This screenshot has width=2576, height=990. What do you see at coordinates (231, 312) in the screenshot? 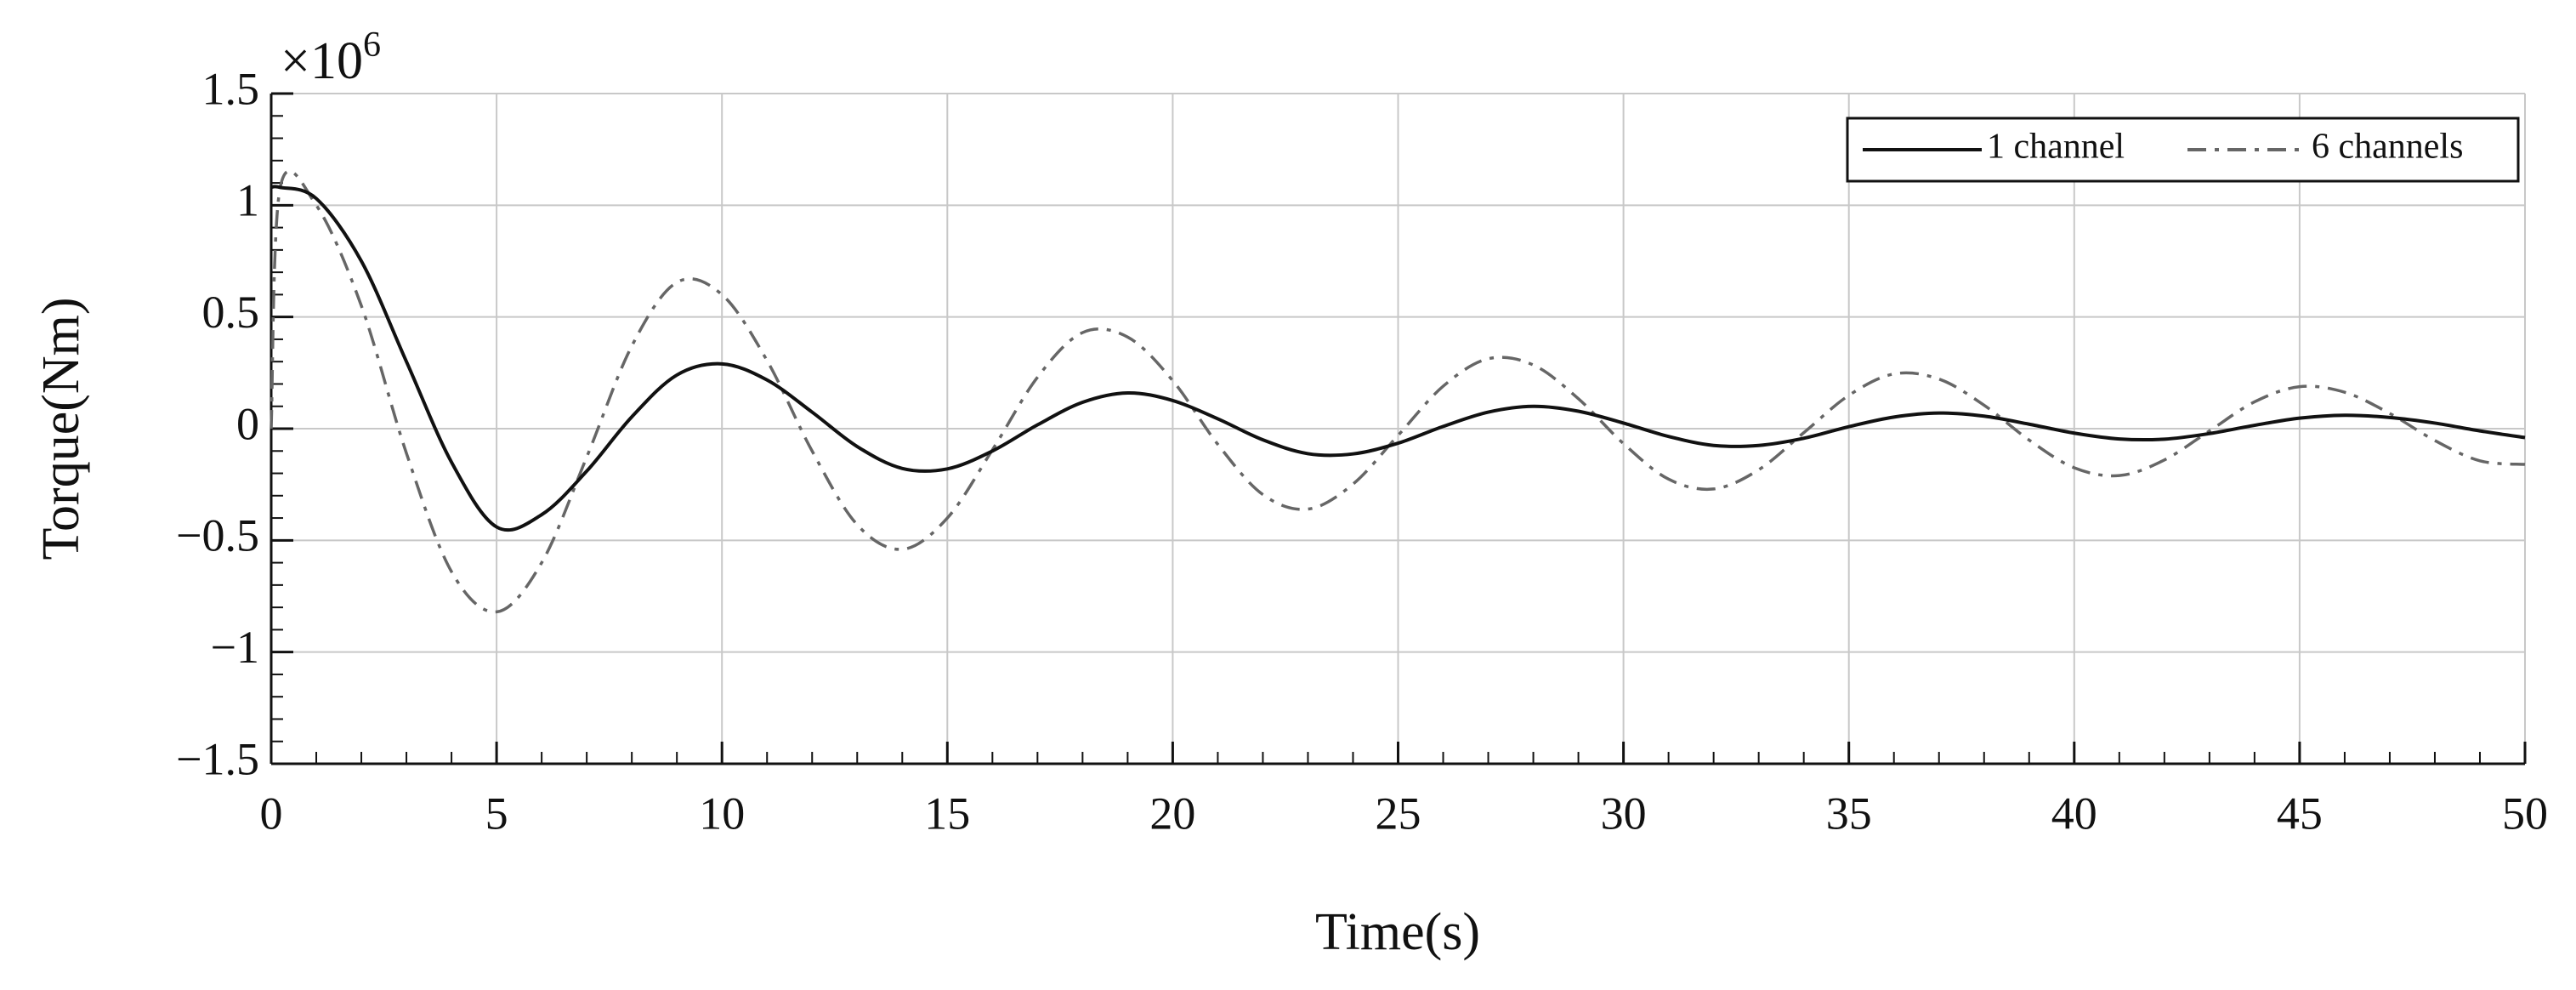
I see `y-tick-label: 0.5` at bounding box center [231, 312].